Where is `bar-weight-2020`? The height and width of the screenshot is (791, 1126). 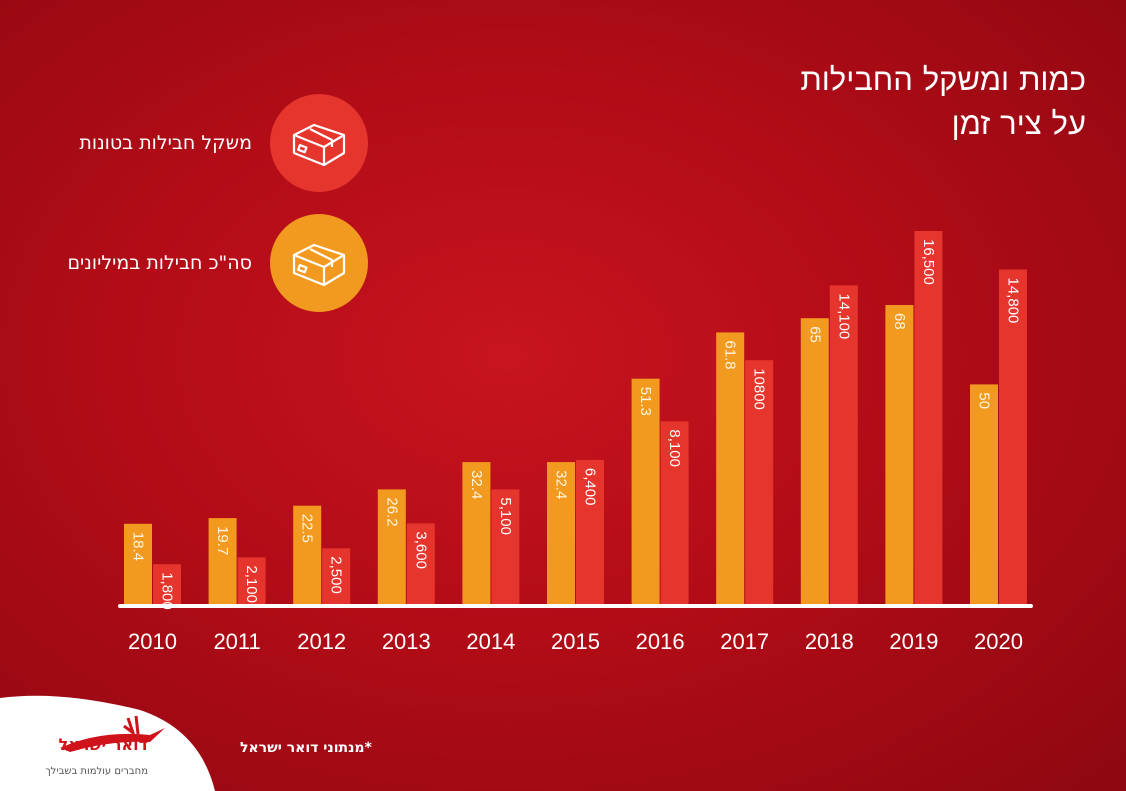
bar-weight-2020 is located at coordinates (1013, 437).